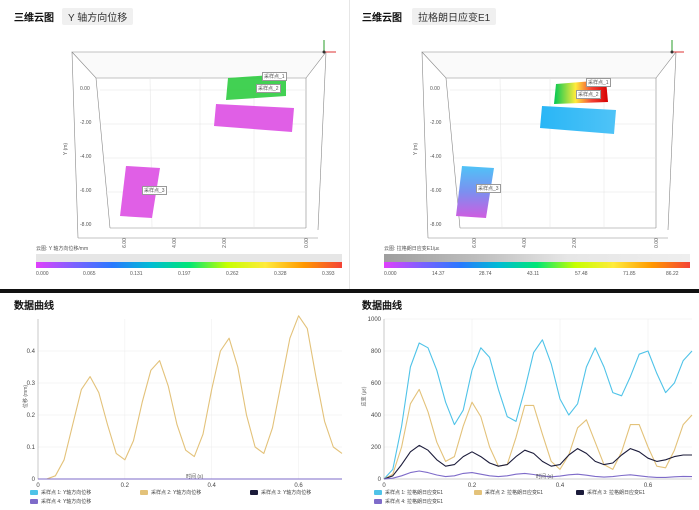  What do you see at coordinates (474, 243) in the screenshot?
I see `x-tick: 6.00` at bounding box center [474, 243].